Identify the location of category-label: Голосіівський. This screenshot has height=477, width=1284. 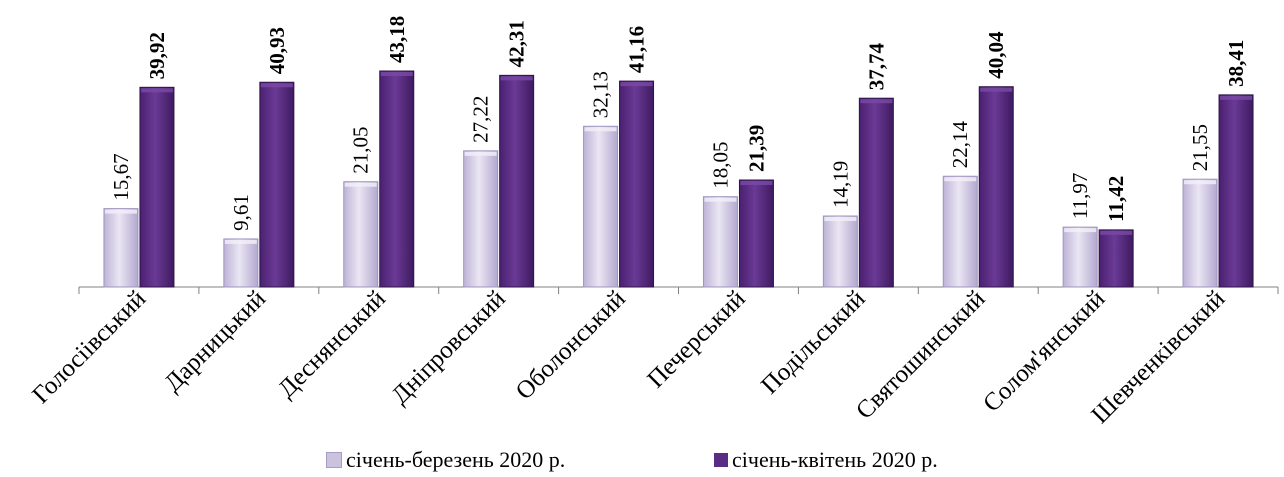
(89, 347).